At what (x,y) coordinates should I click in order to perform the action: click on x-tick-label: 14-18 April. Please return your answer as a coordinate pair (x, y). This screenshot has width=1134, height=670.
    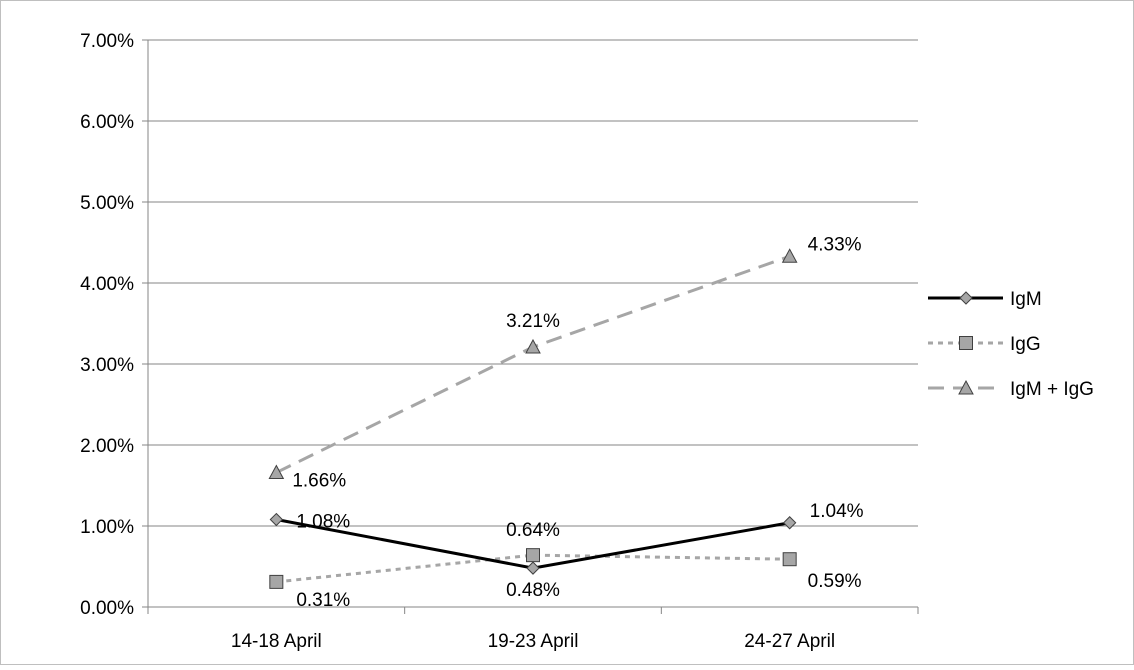
    Looking at the image, I should click on (276, 641).